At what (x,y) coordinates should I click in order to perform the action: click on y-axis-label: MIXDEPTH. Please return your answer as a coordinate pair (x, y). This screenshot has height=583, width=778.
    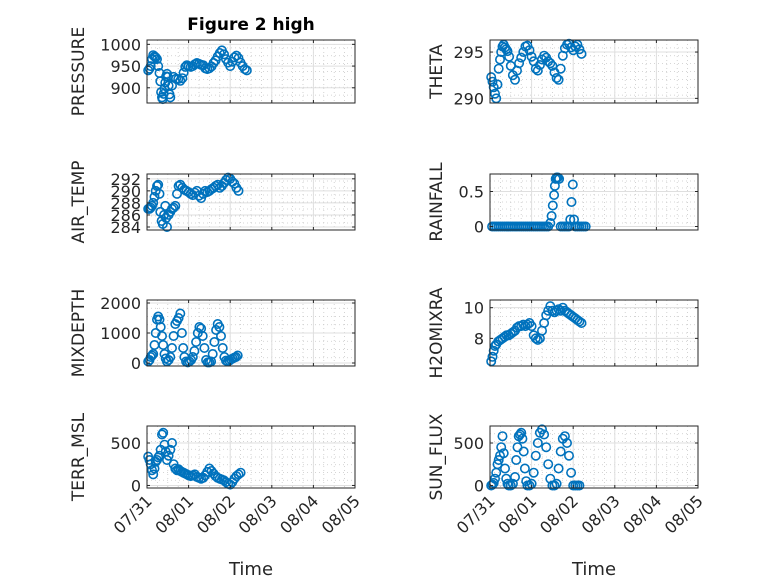
    Looking at the image, I should click on (79, 333).